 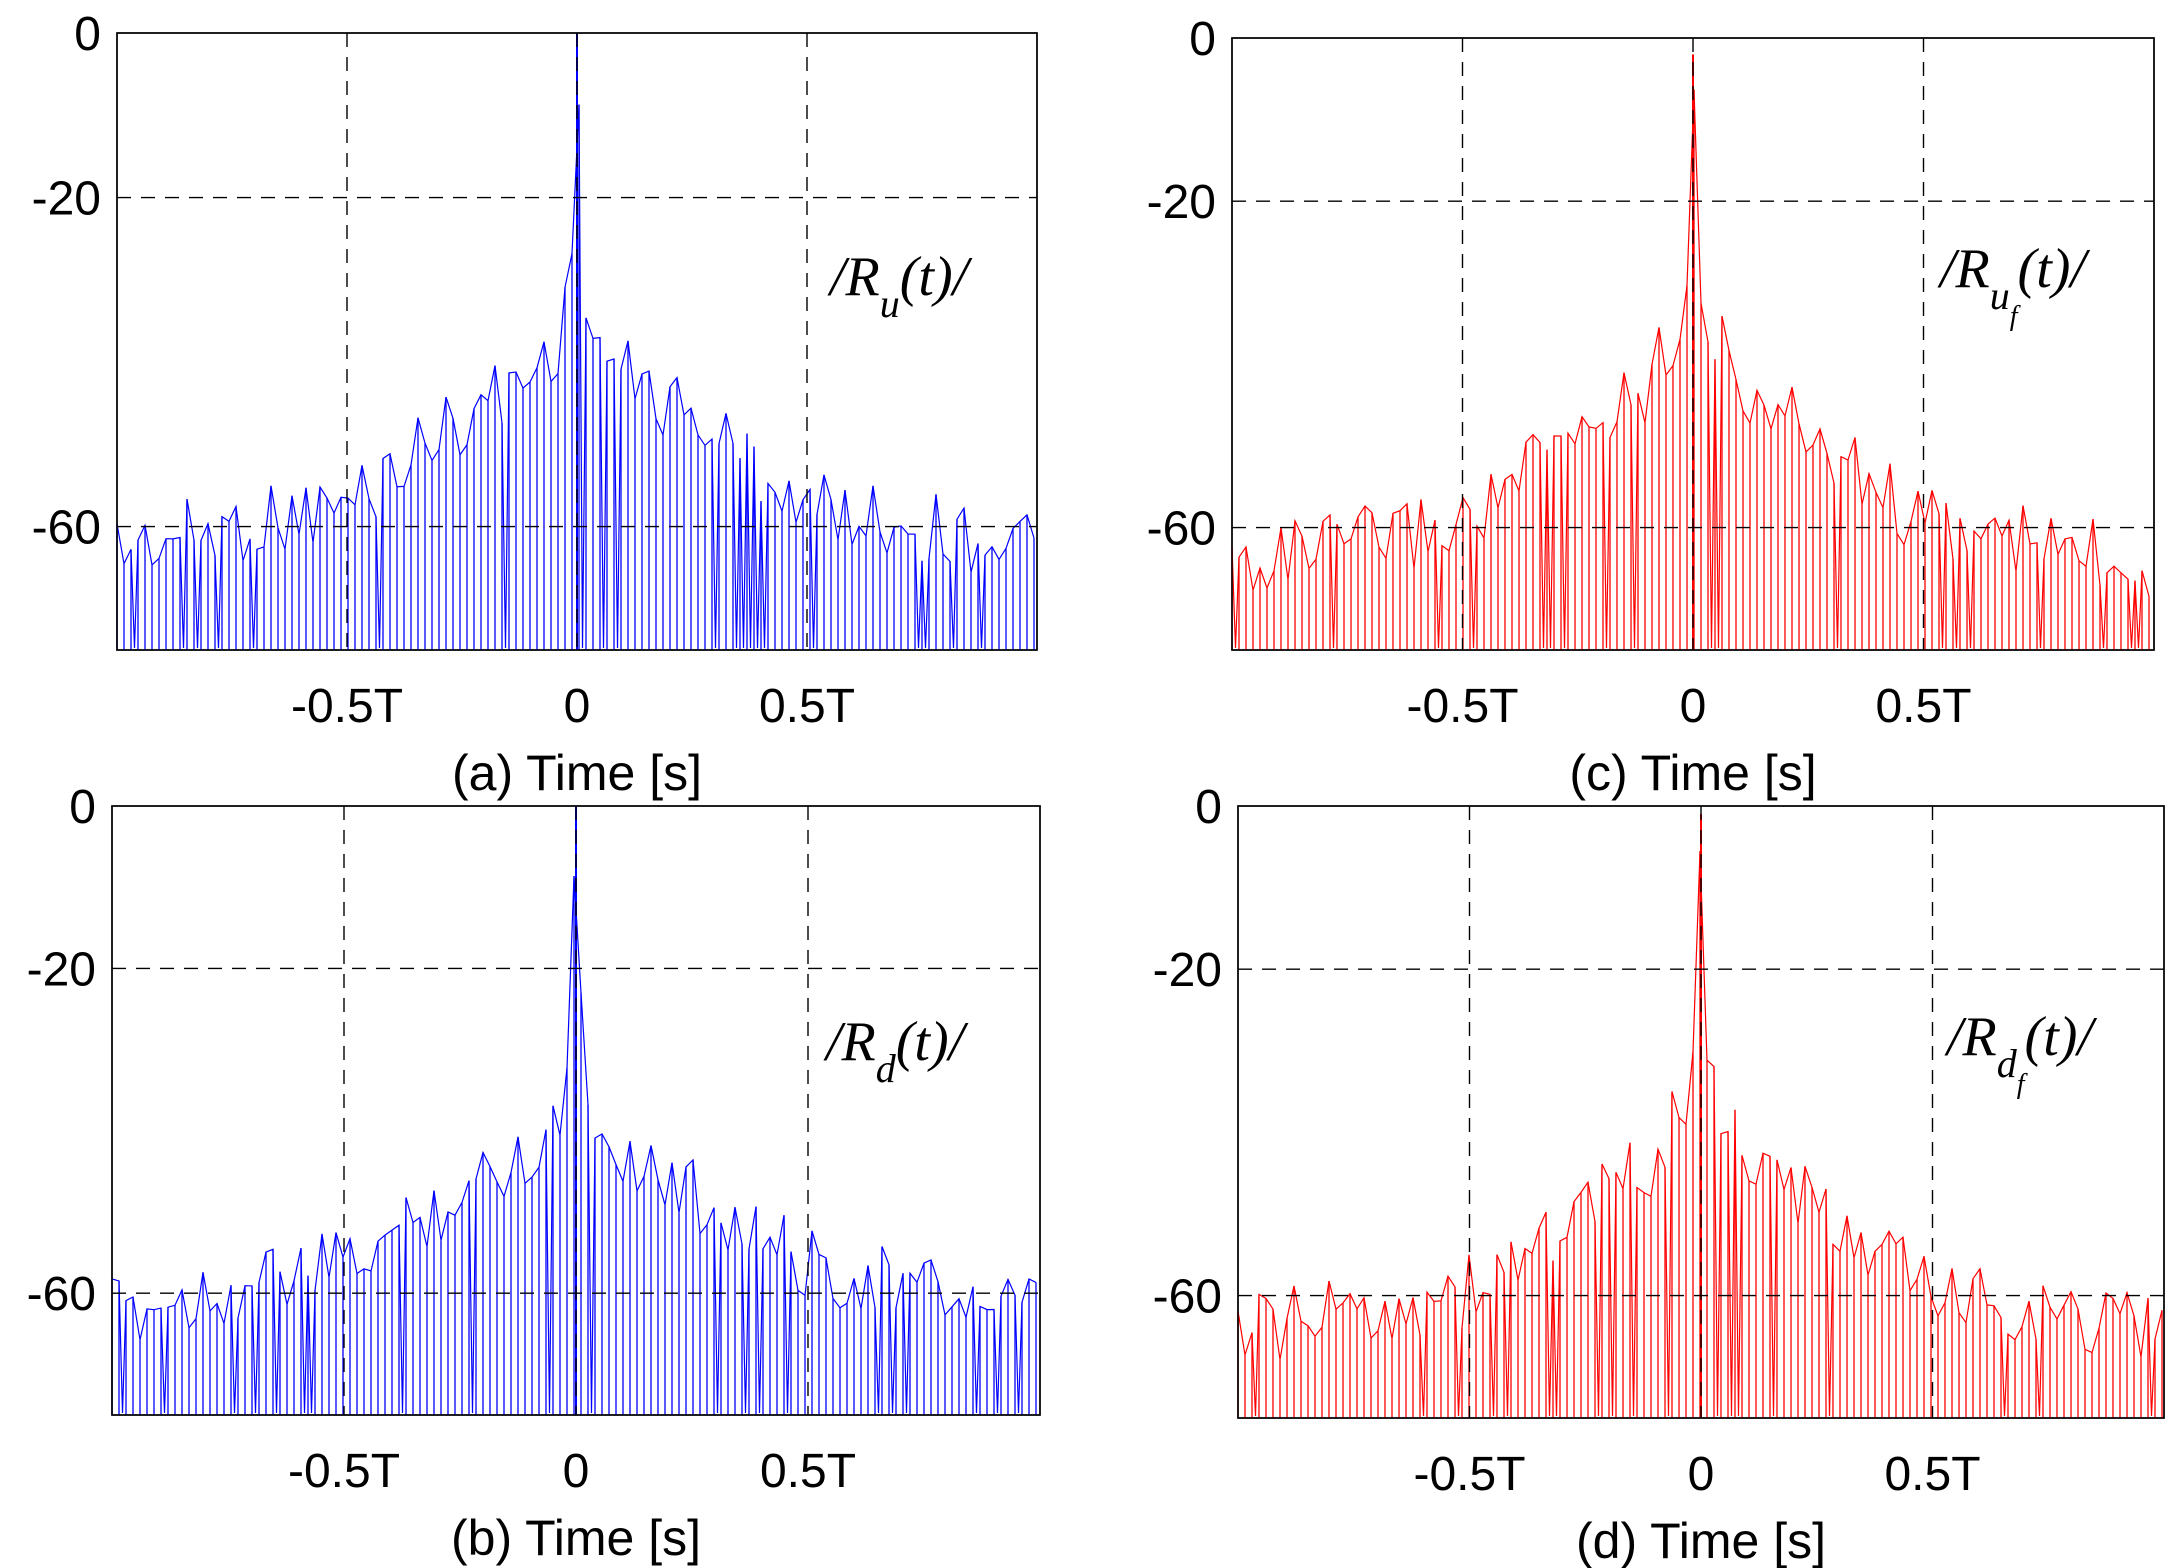 I want to click on series-annotation: /Ru(t)/, so click(x=900, y=286).